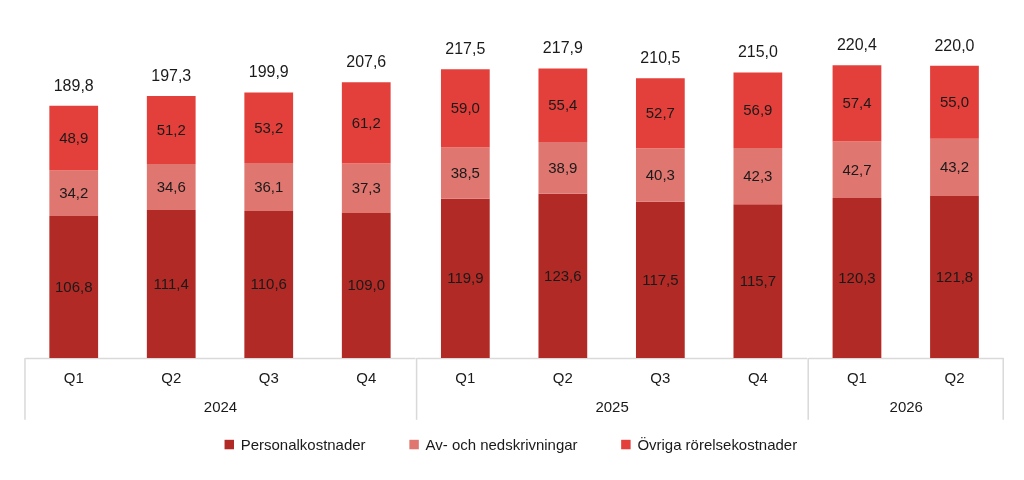  What do you see at coordinates (562, 48) in the screenshot?
I see `total-label: 217,9` at bounding box center [562, 48].